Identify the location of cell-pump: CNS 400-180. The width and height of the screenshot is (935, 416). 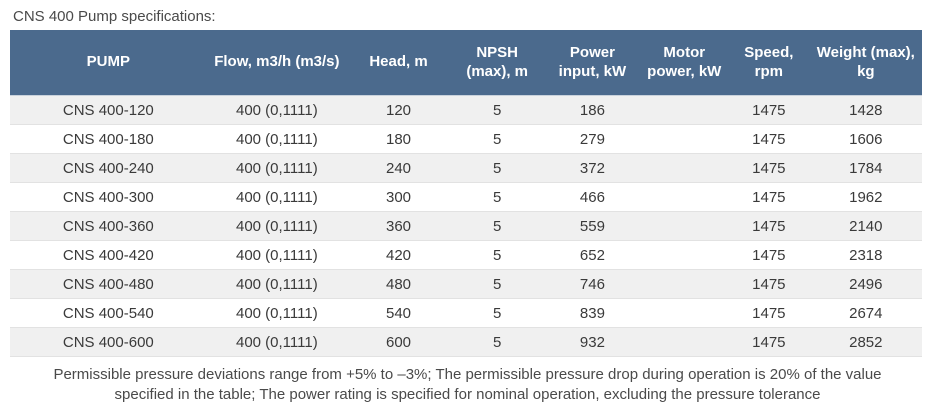
(108, 139).